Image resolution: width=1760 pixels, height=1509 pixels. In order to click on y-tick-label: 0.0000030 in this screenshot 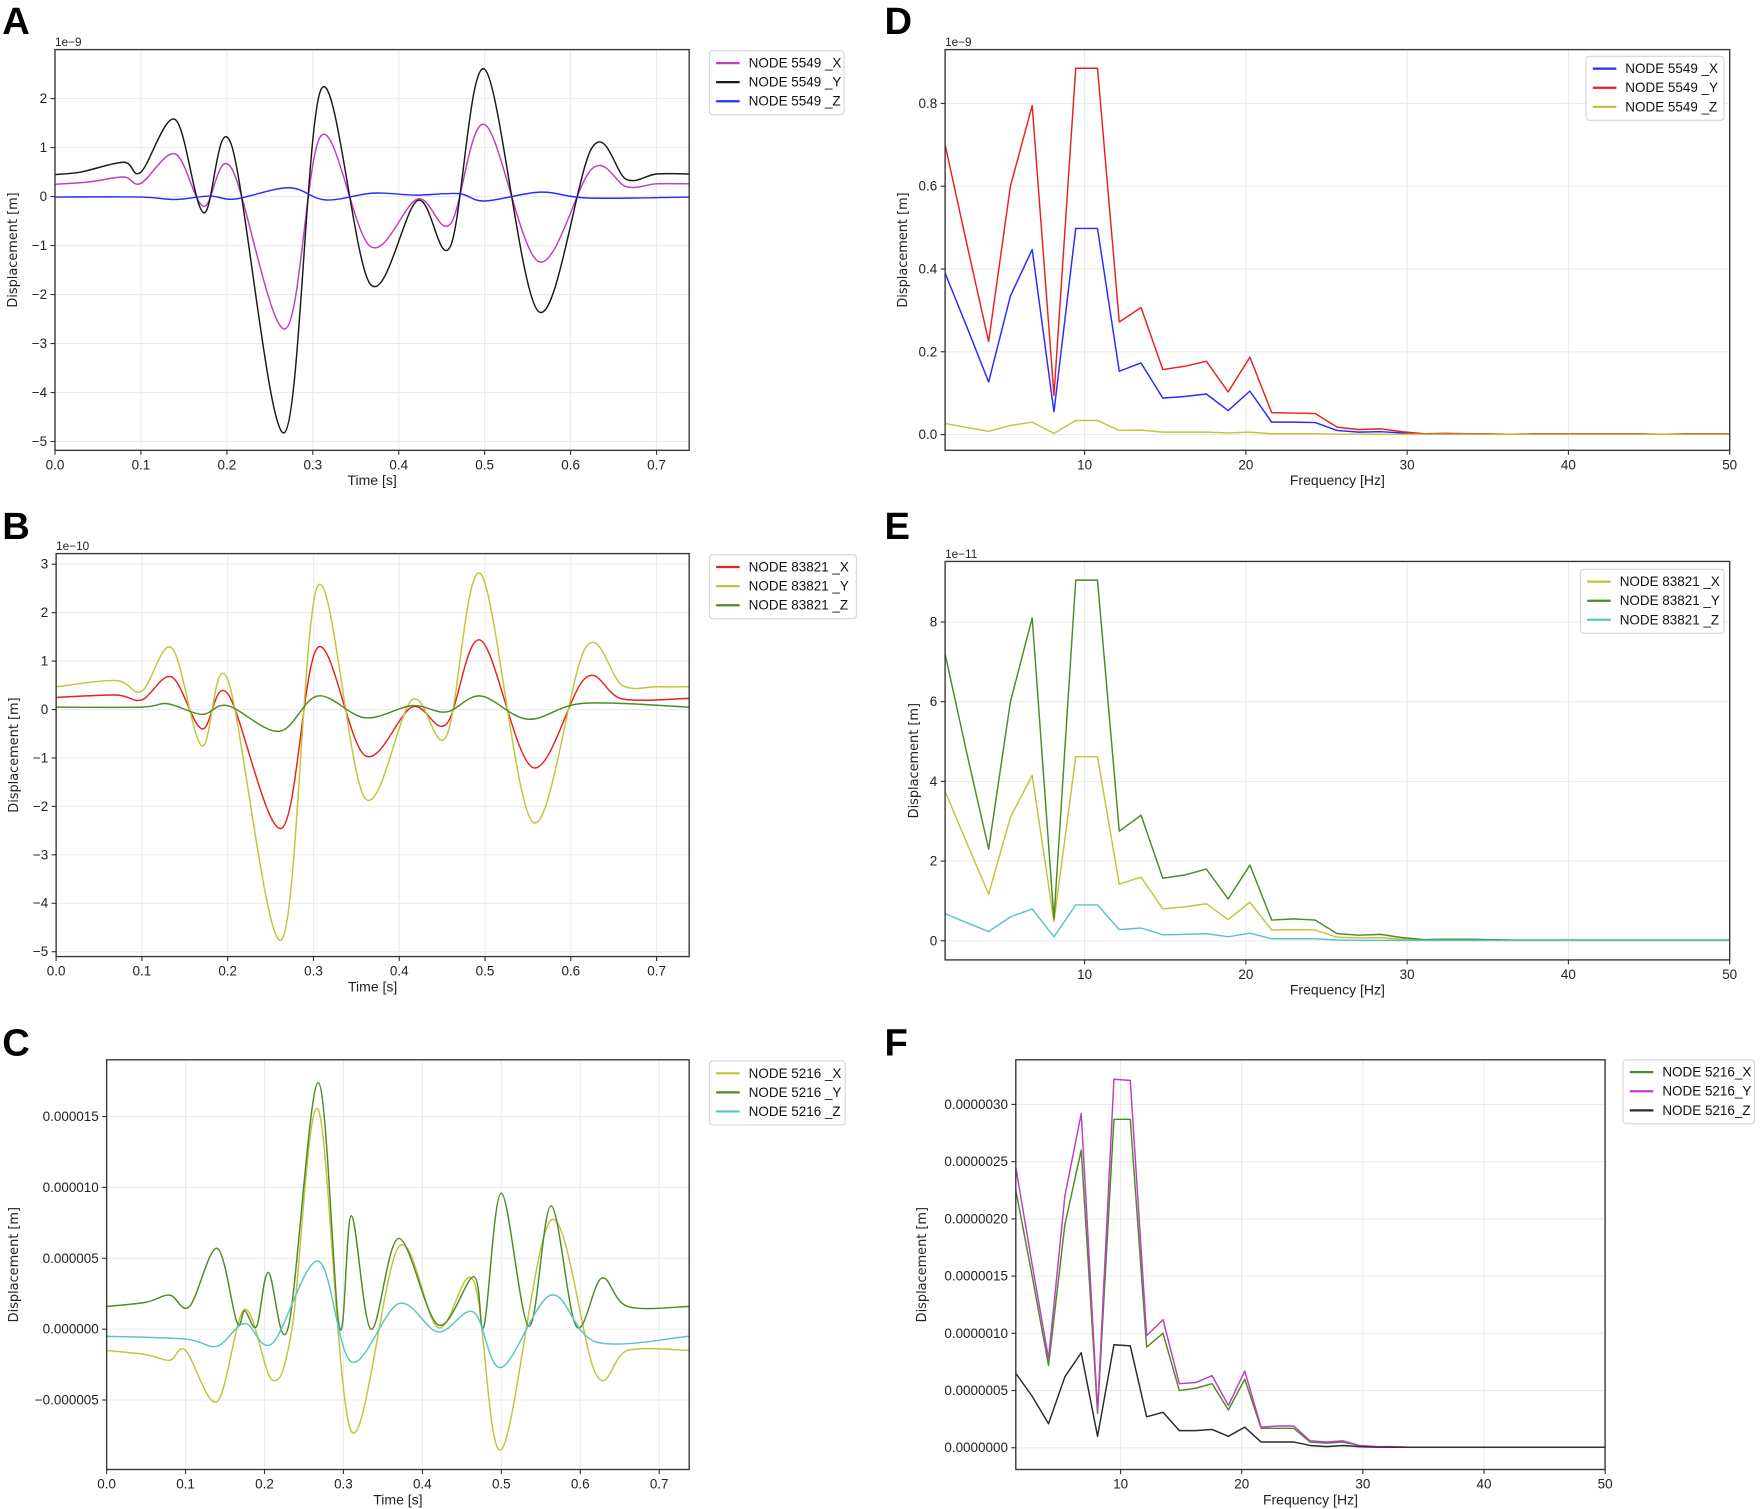, I will do `click(976, 1104)`.